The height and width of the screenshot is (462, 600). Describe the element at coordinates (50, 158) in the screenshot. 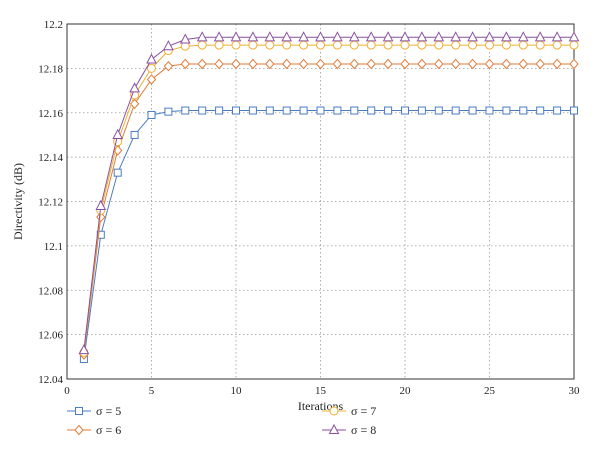

I see `y-tick-label: 12.14` at that location.